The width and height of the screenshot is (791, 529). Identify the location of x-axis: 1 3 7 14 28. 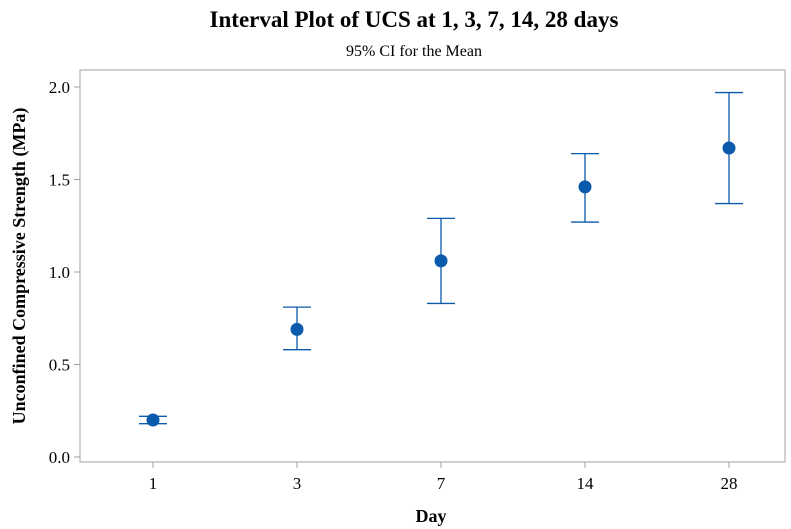
(443, 477).